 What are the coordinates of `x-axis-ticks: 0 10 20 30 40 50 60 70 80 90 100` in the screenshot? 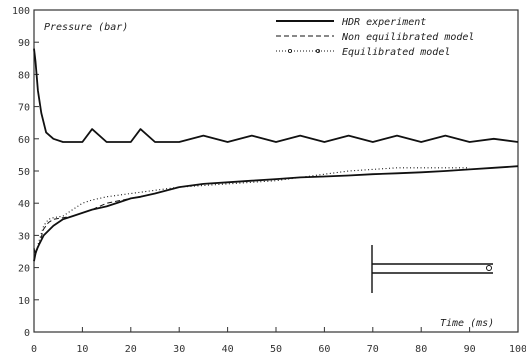 It's located at (278, 341).